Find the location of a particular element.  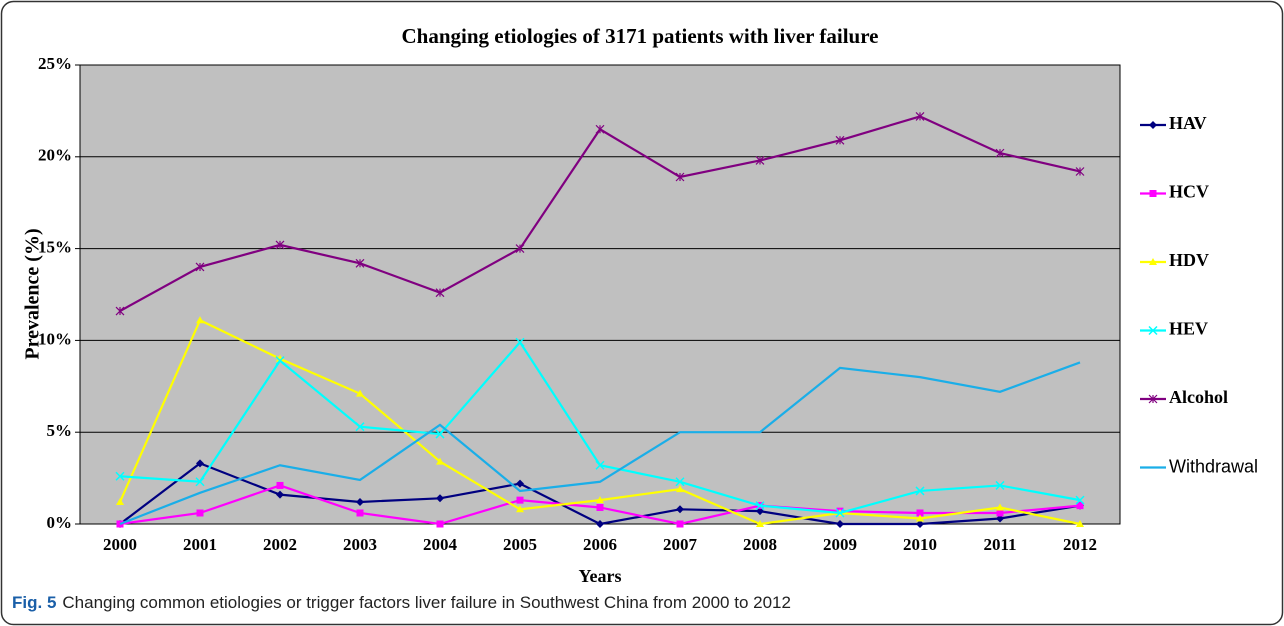

x-tick-label: 2011 is located at coordinates (999, 544).